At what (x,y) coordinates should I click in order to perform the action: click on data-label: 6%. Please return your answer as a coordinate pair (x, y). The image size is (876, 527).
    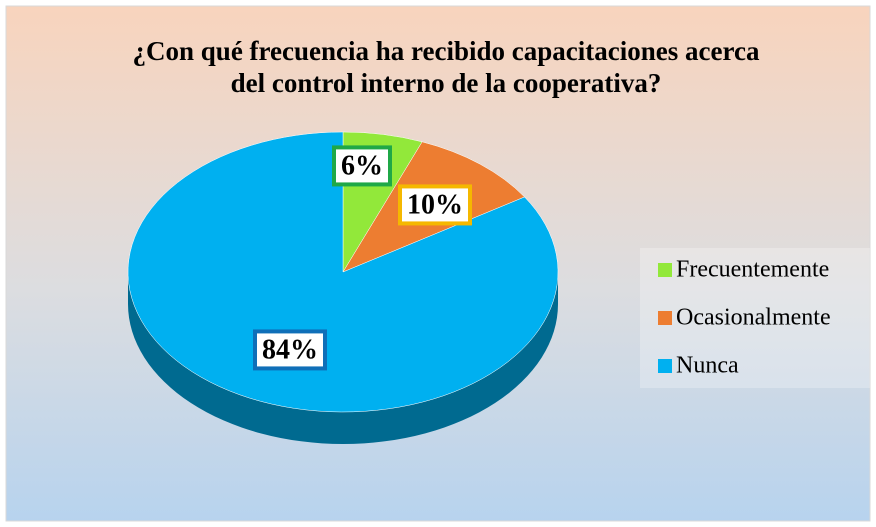
    Looking at the image, I should click on (362, 165).